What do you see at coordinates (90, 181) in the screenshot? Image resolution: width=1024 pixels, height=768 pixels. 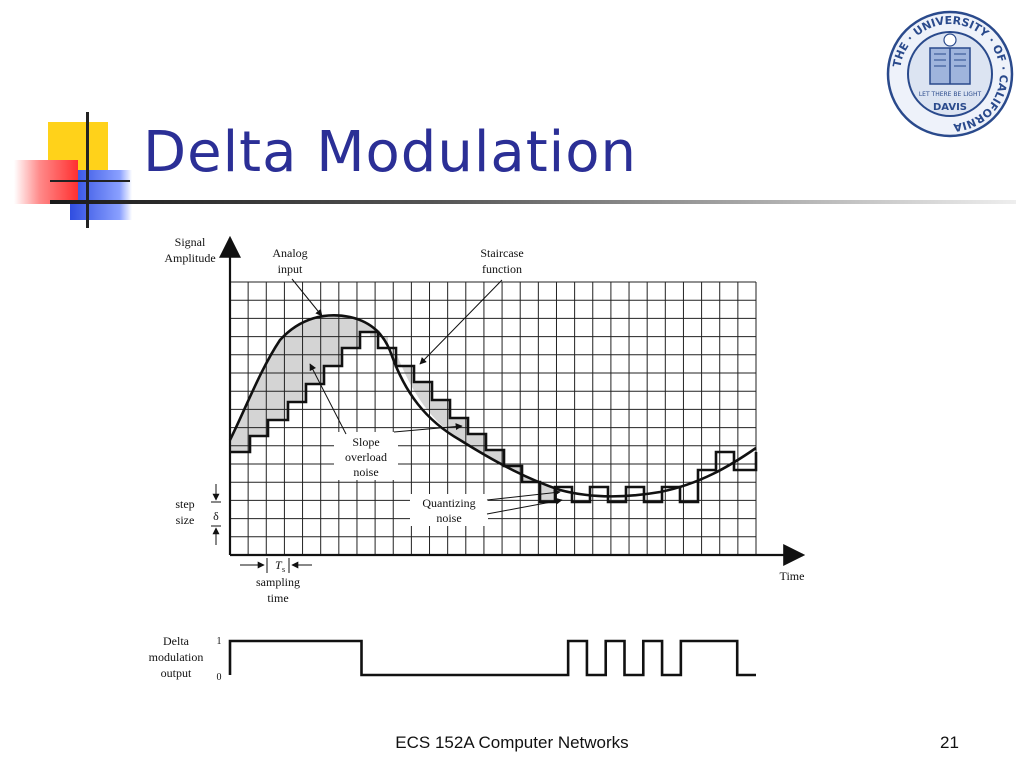 I see `decor-horizontal-line` at bounding box center [90, 181].